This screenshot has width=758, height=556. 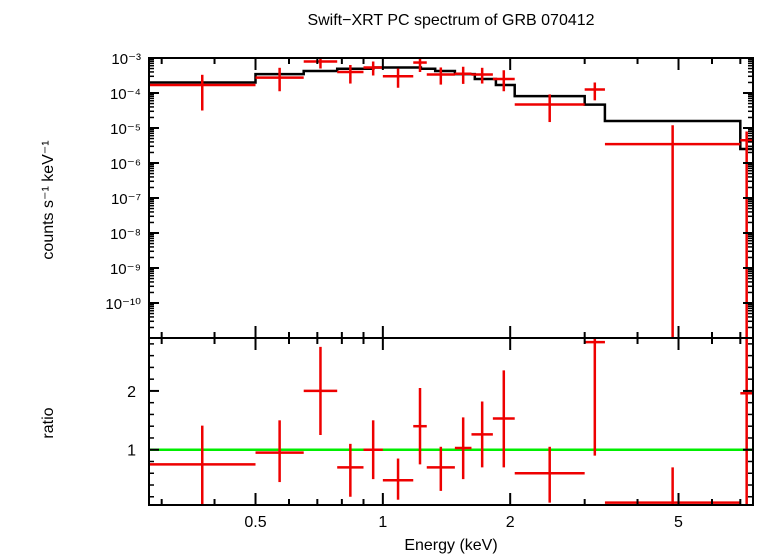 What do you see at coordinates (48, 199) in the screenshot?
I see `top-y-axis-label: counts s⁻¹ keV⁻¹` at bounding box center [48, 199].